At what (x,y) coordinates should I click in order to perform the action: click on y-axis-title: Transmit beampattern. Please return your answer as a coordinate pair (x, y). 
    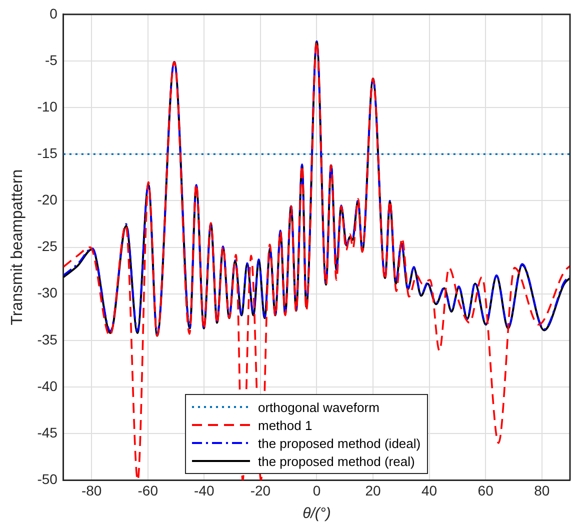
    Looking at the image, I should click on (17, 247).